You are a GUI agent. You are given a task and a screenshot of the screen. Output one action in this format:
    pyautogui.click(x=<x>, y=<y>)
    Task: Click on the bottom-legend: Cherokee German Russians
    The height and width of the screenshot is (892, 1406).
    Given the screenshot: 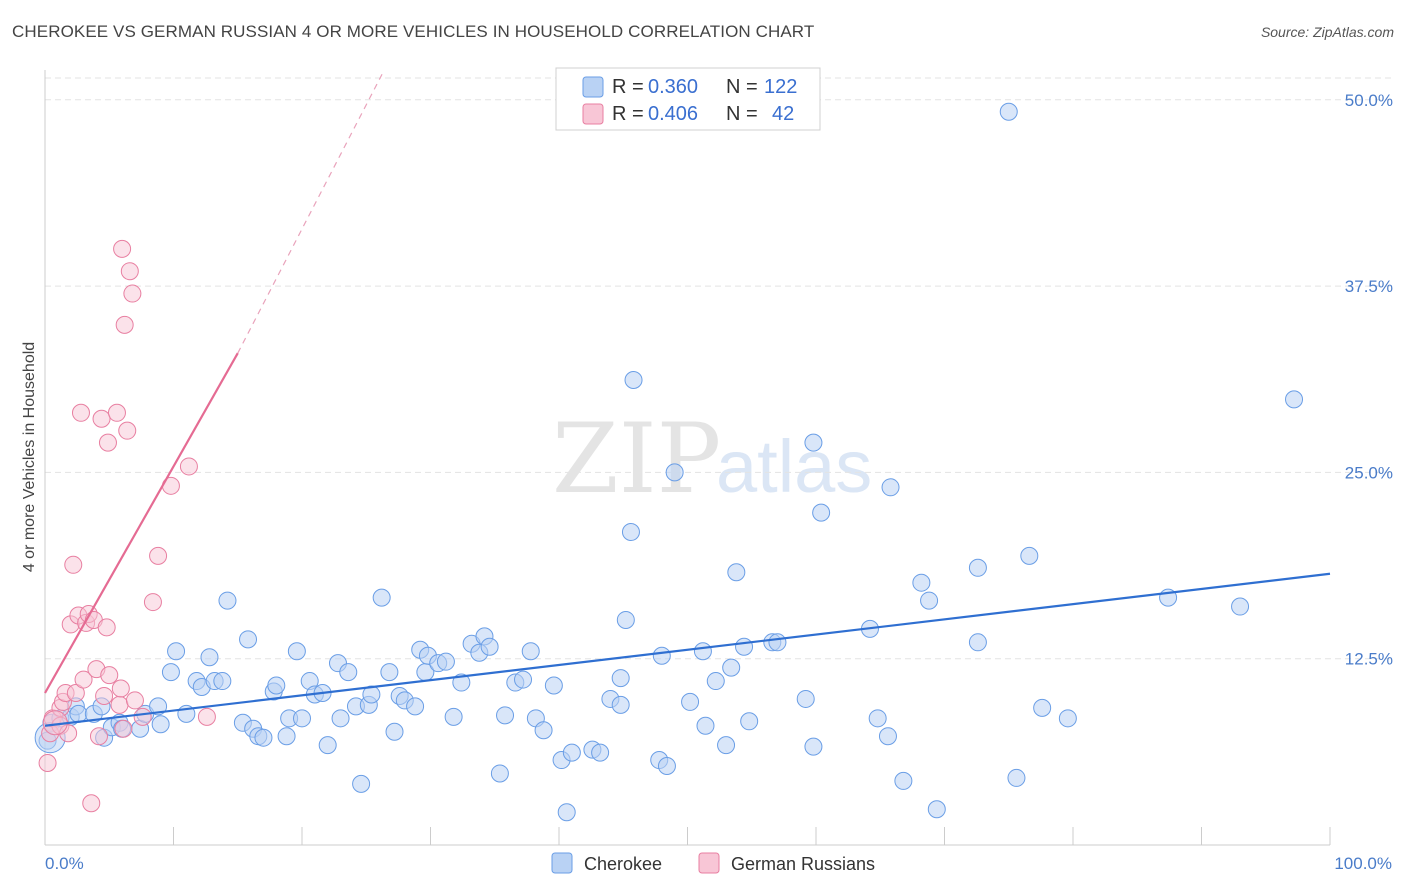 What is the action you would take?
    pyautogui.click(x=713, y=863)
    